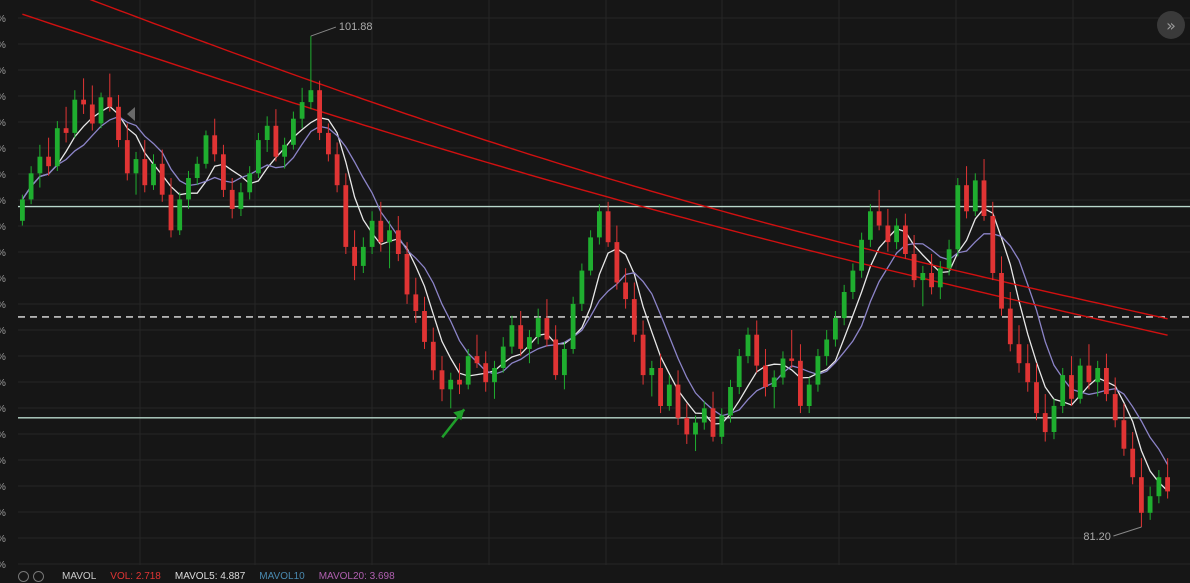 This screenshot has width=1190, height=583. What do you see at coordinates (33, 577) in the screenshot?
I see `volume-settings-icon` at bounding box center [33, 577].